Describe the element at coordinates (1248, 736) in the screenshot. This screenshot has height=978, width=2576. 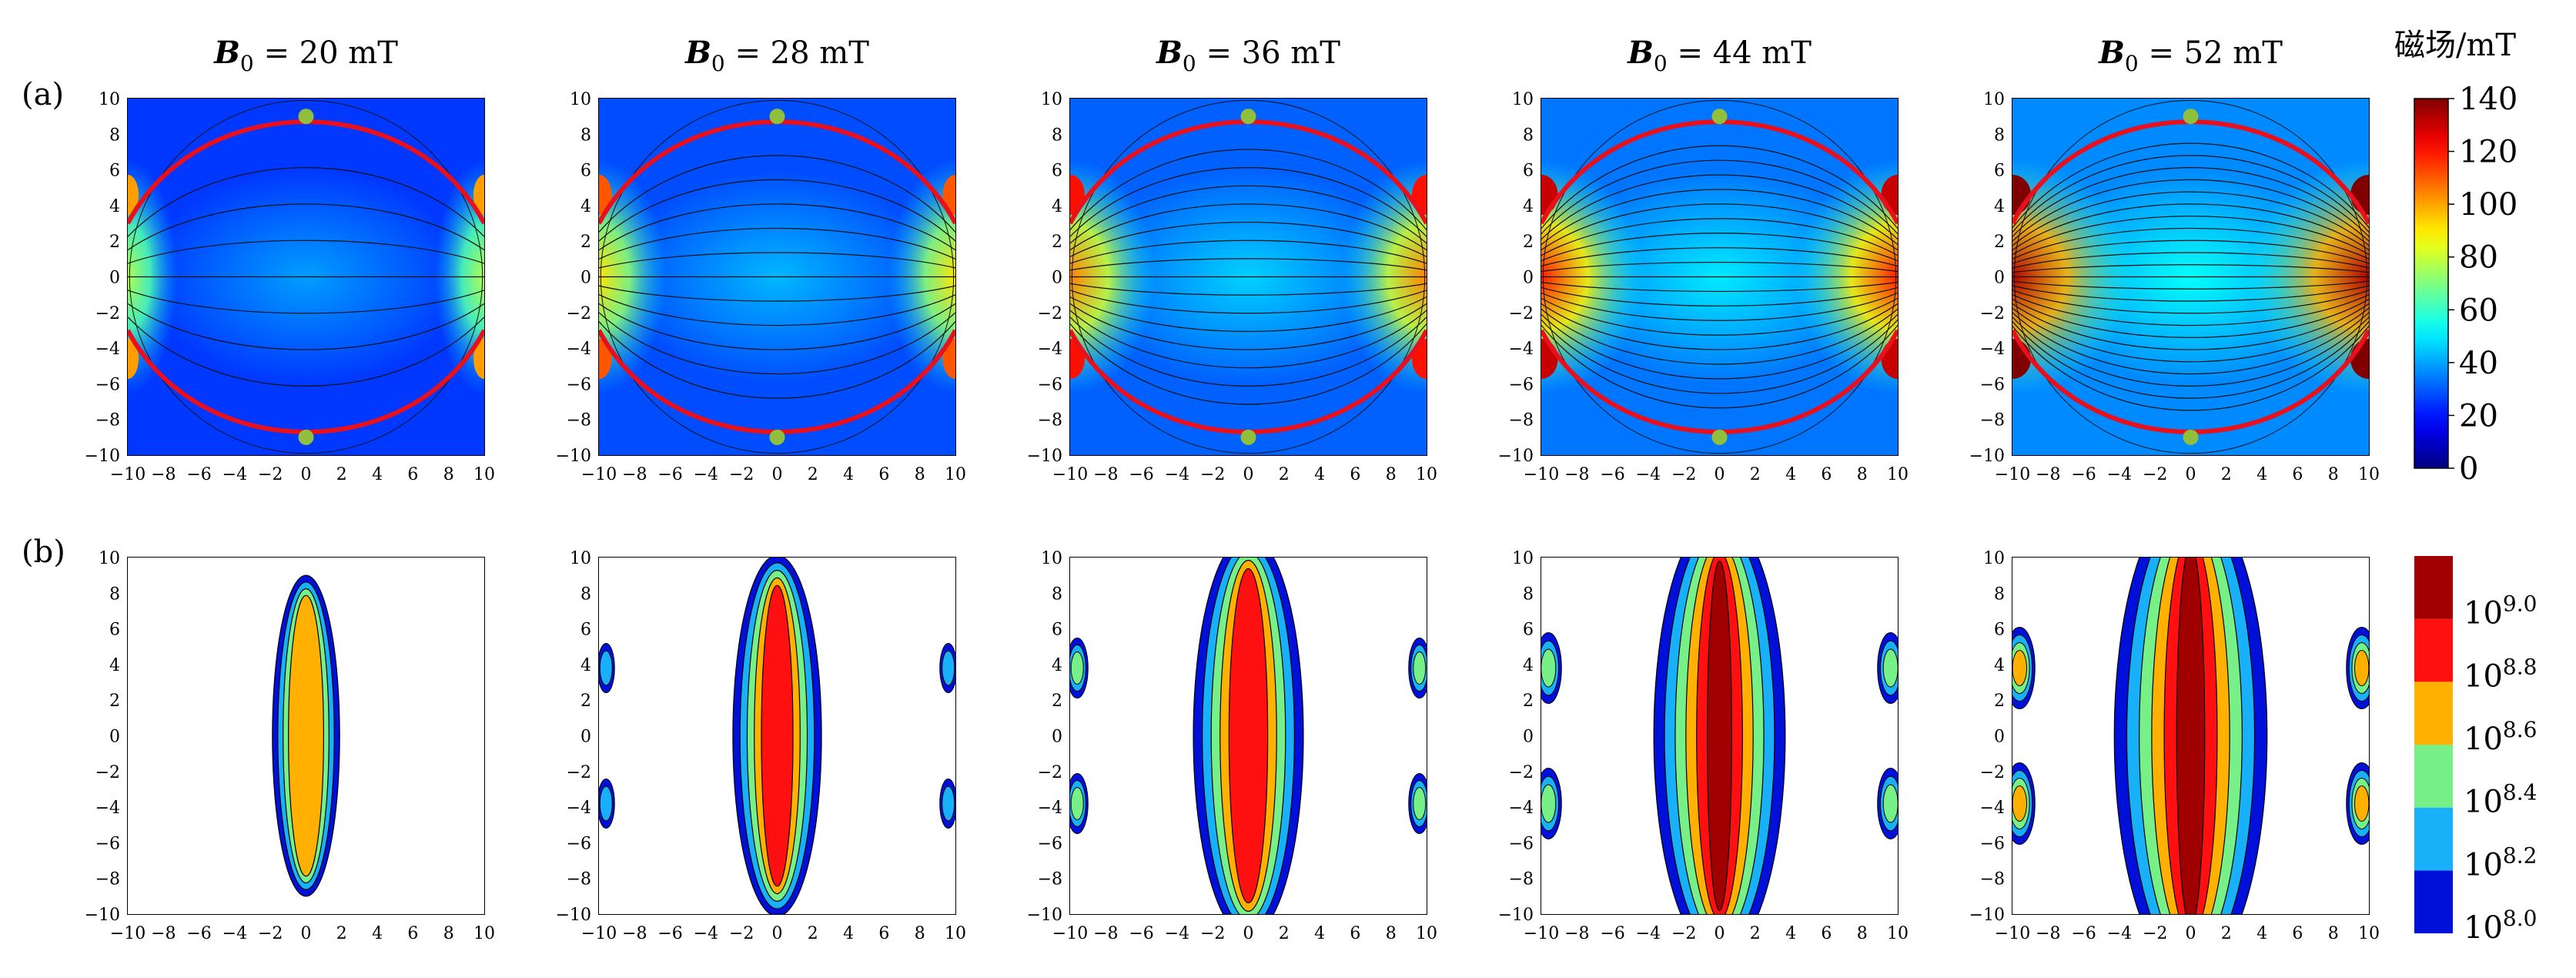
I see `density-map` at that location.